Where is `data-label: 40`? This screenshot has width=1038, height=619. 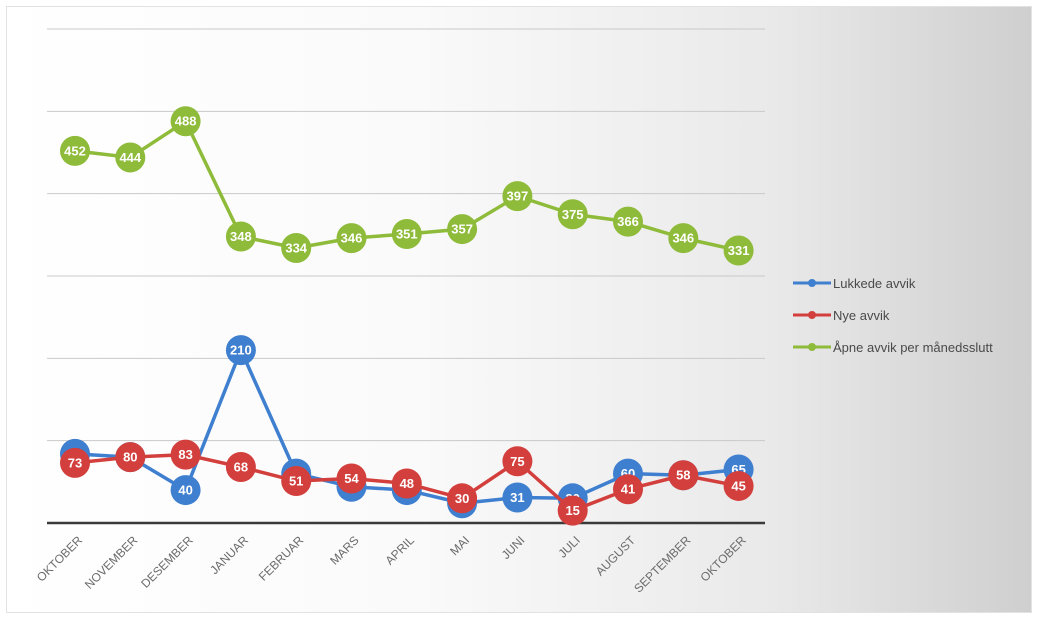
data-label: 40 is located at coordinates (185, 490).